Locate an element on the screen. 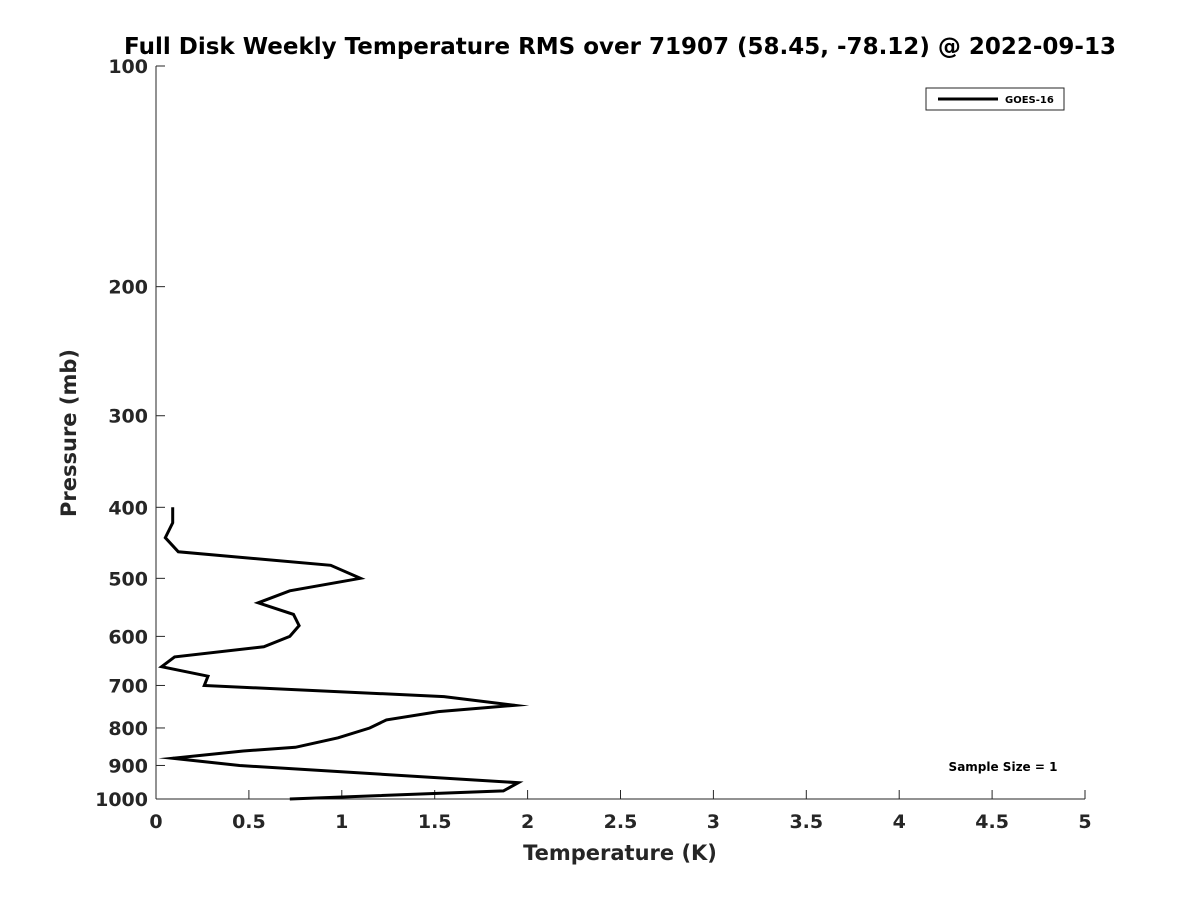  y-tick-label: 800 is located at coordinates (128, 729).